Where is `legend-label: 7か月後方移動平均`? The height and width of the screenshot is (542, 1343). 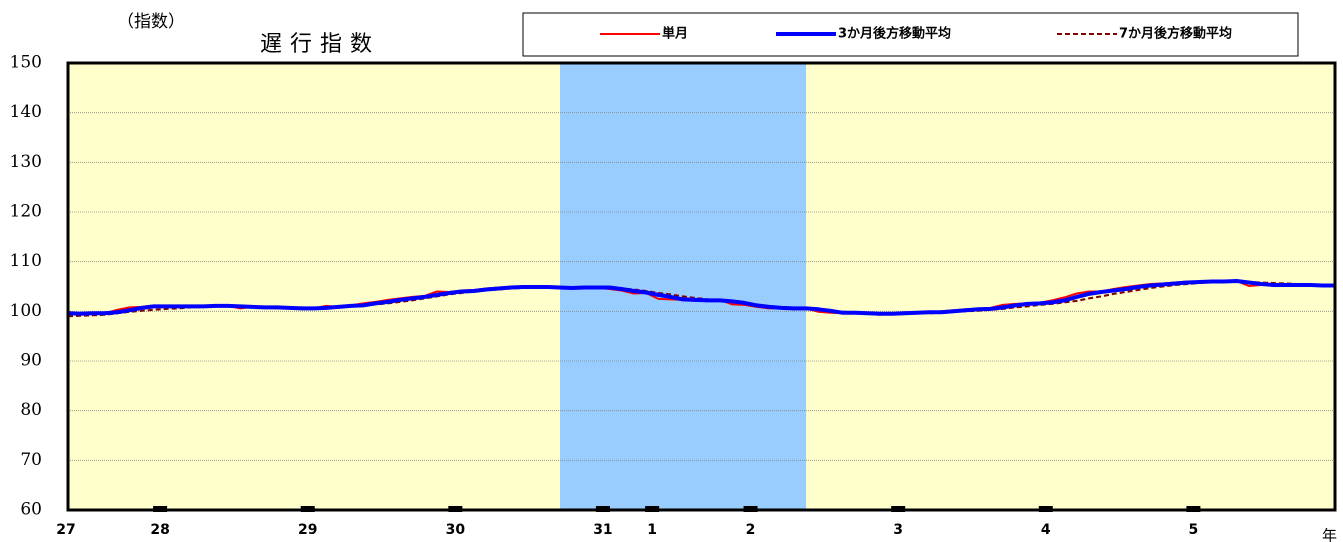 legend-label: 7か月後方移動平均 is located at coordinates (1175, 34).